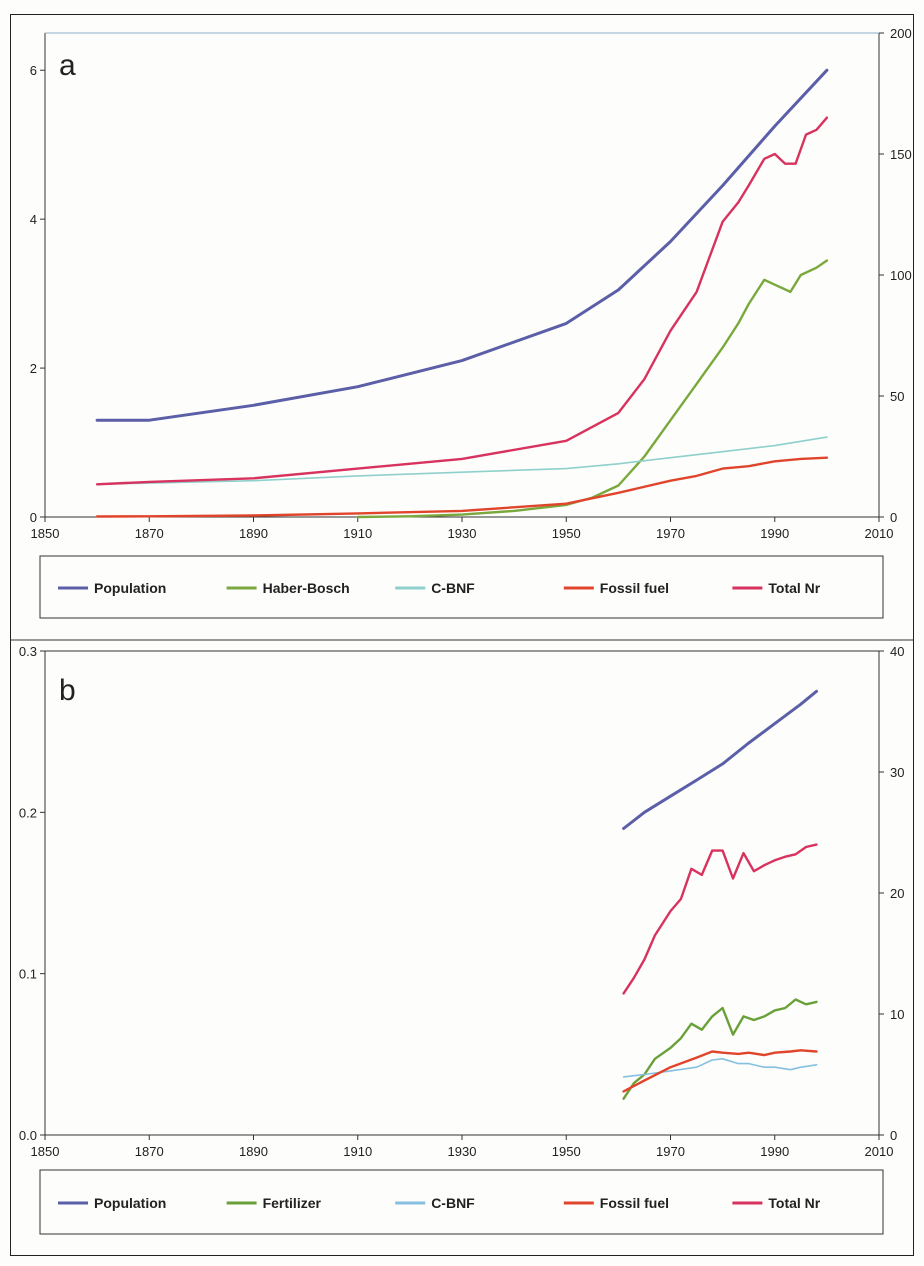 The image size is (924, 1266). What do you see at coordinates (28, 812) in the screenshot?
I see `y-left-tick-label: 0.2` at bounding box center [28, 812].